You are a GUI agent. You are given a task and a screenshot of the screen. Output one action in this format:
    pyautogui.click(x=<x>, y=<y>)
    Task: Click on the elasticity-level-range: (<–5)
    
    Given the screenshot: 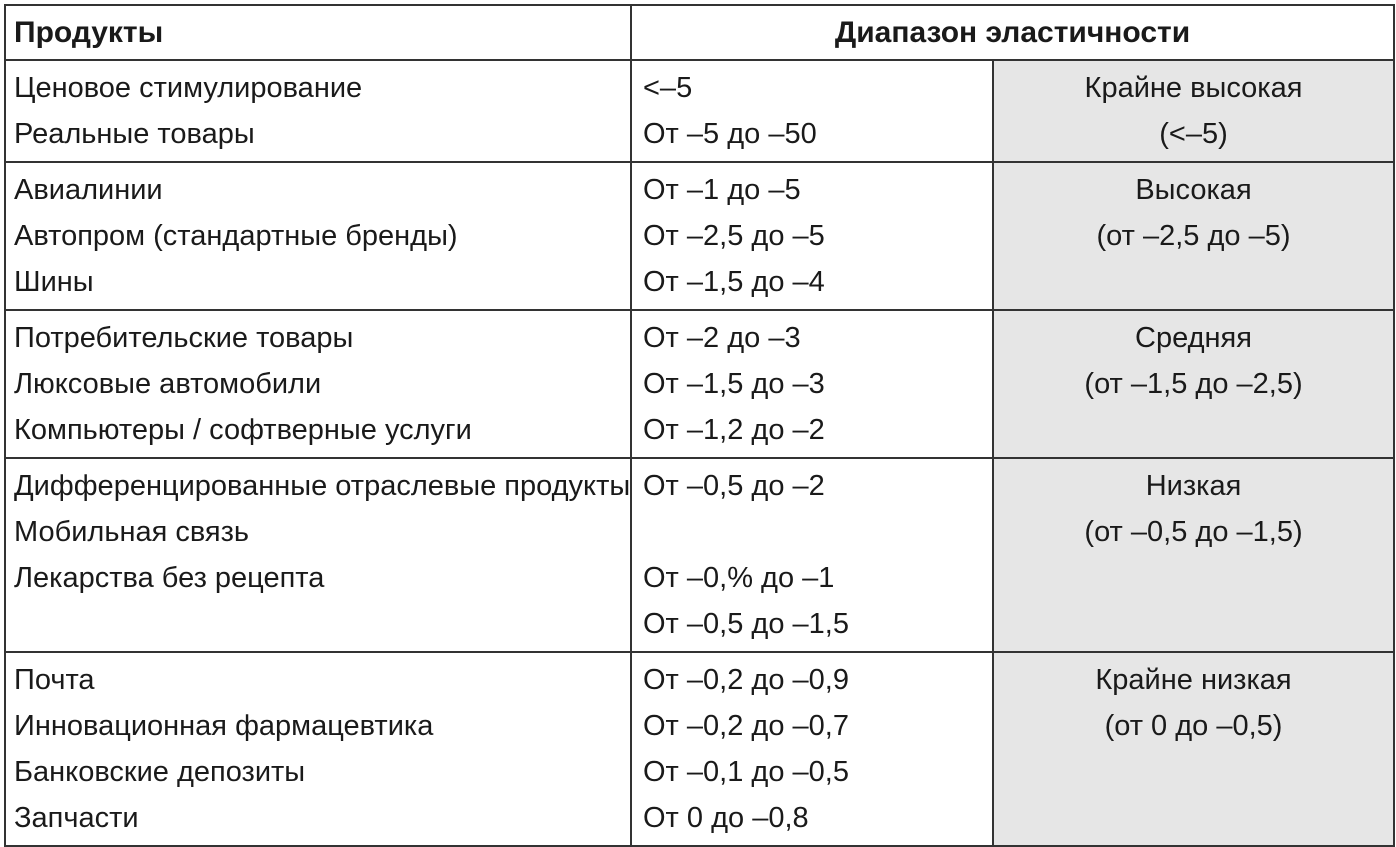 What is the action you would take?
    pyautogui.click(x=1193, y=134)
    